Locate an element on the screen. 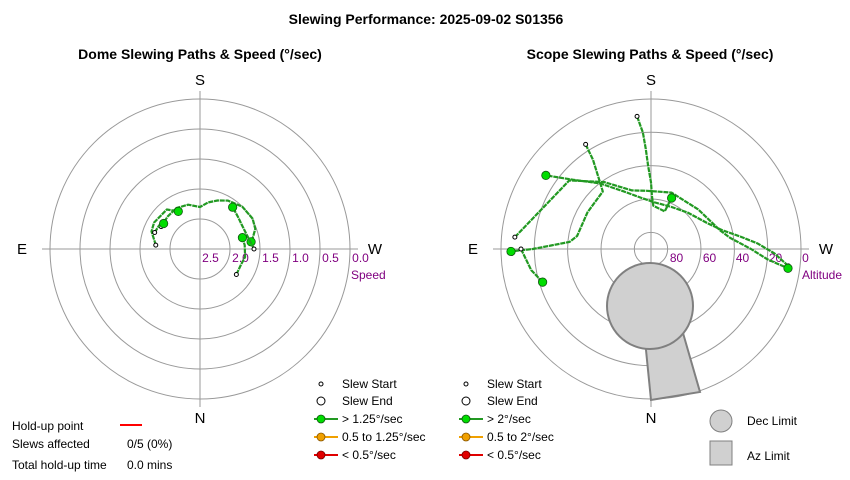 This screenshot has height=480, width=850. radial-tick-label: 0 is located at coordinates (805, 258).